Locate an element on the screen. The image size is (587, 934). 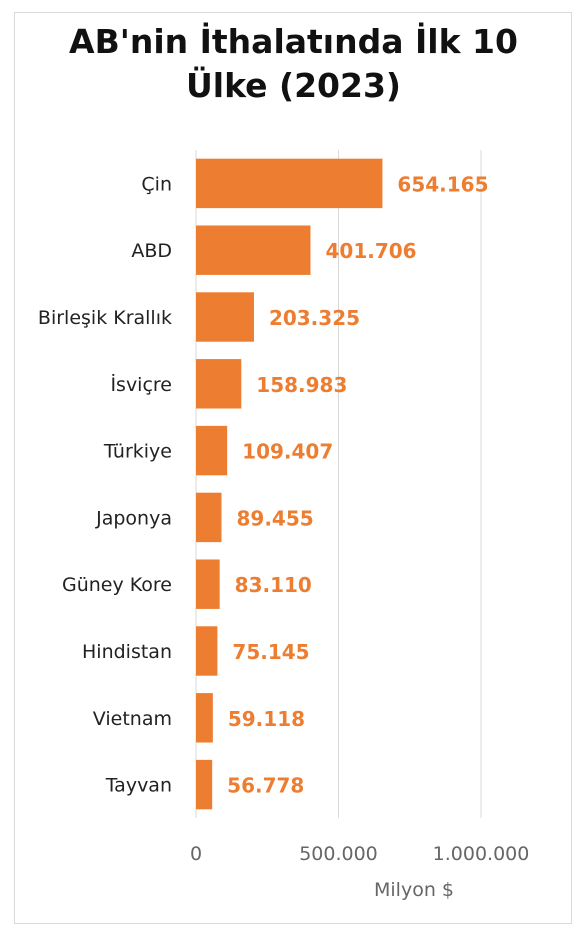
category-label: Güney Kore is located at coordinates (117, 585).